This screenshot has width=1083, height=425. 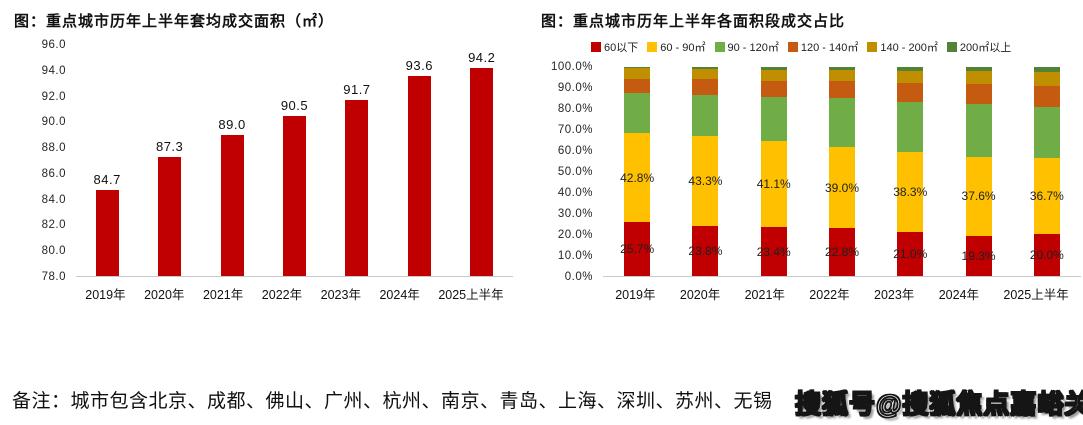 What do you see at coordinates (174, 22) in the screenshot?
I see `left-chart-title: 图：重点城市历年上半年套均成交面积（㎡）` at bounding box center [174, 22].